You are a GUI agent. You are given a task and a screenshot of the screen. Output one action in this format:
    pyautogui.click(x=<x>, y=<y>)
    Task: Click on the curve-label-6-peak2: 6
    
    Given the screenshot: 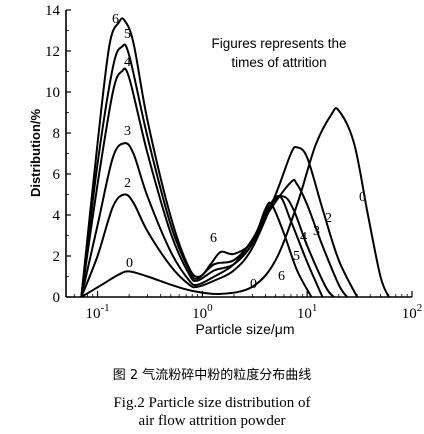 What is the action you would take?
    pyautogui.click(x=281, y=276)
    